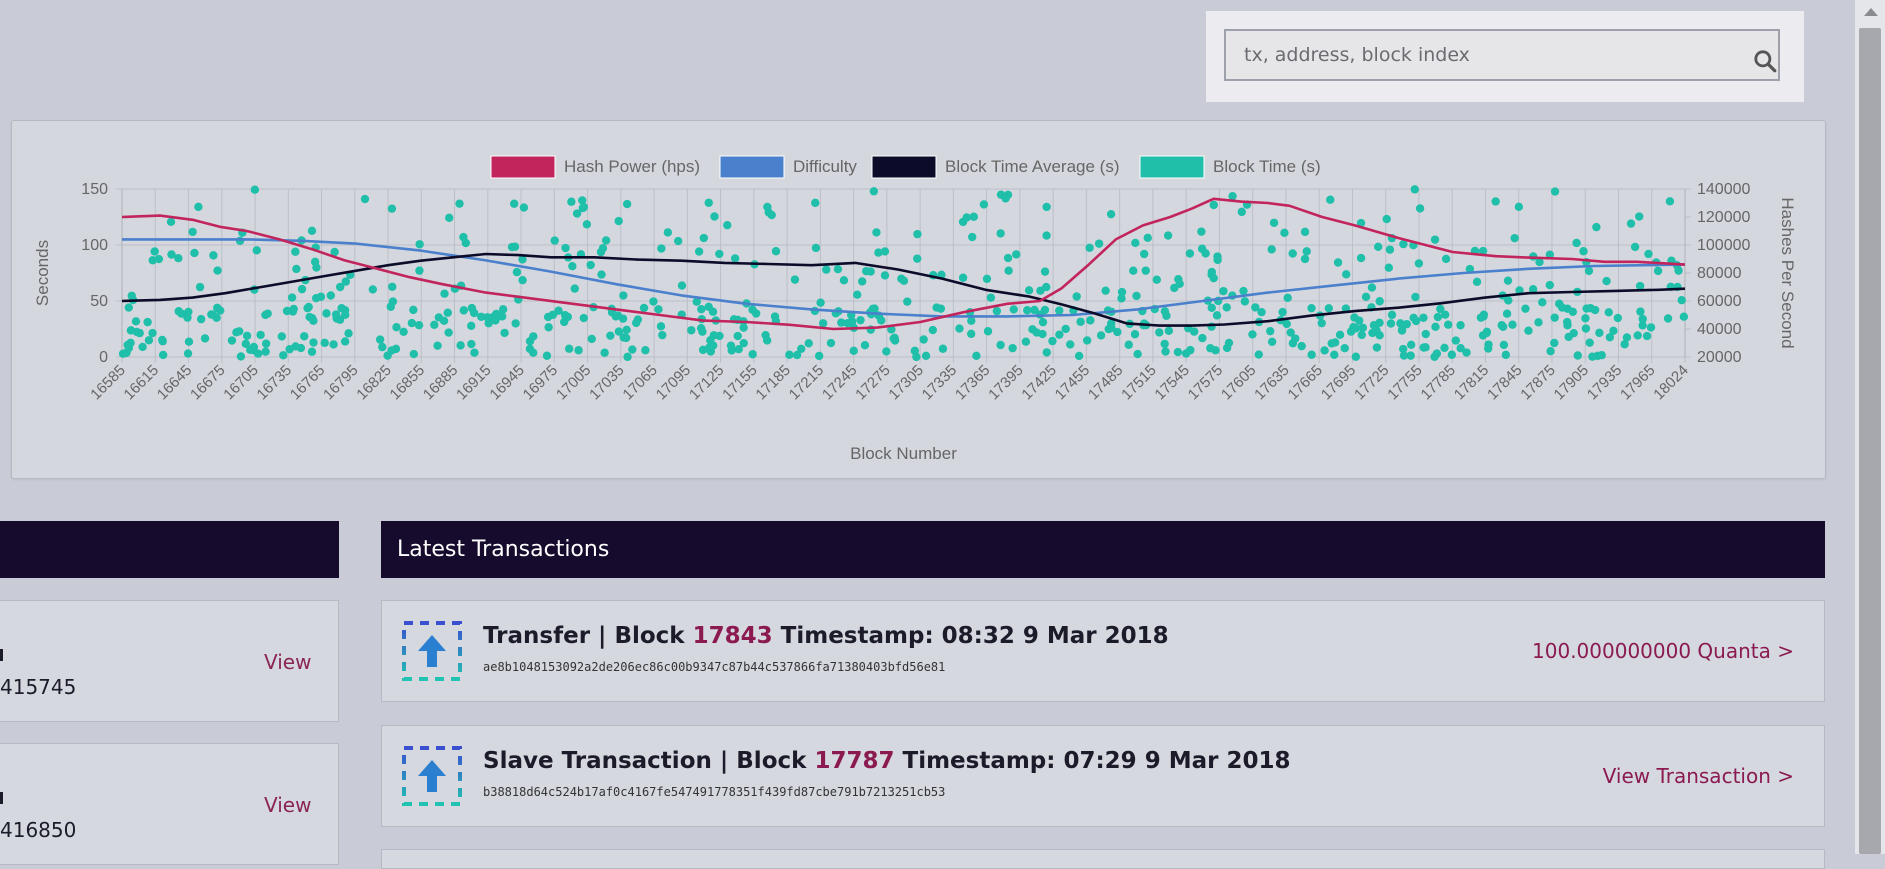  What do you see at coordinates (1339, 383) in the screenshot?
I see `x-tick-label: 17695` at bounding box center [1339, 383].